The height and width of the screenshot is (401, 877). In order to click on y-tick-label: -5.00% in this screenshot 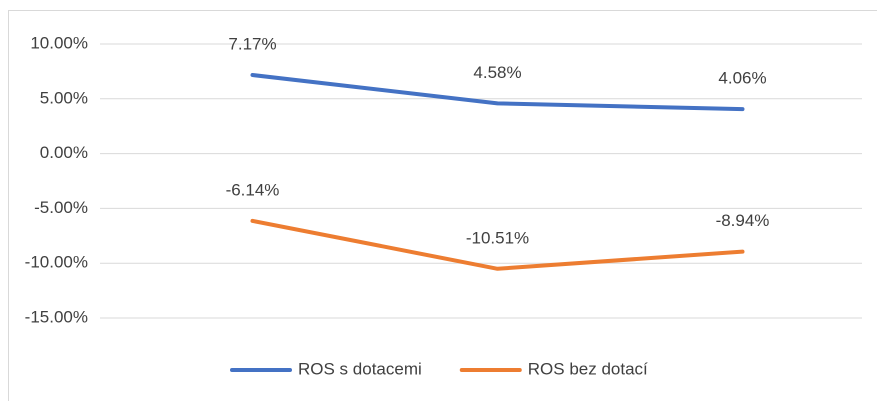, I will do `click(61, 207)`.